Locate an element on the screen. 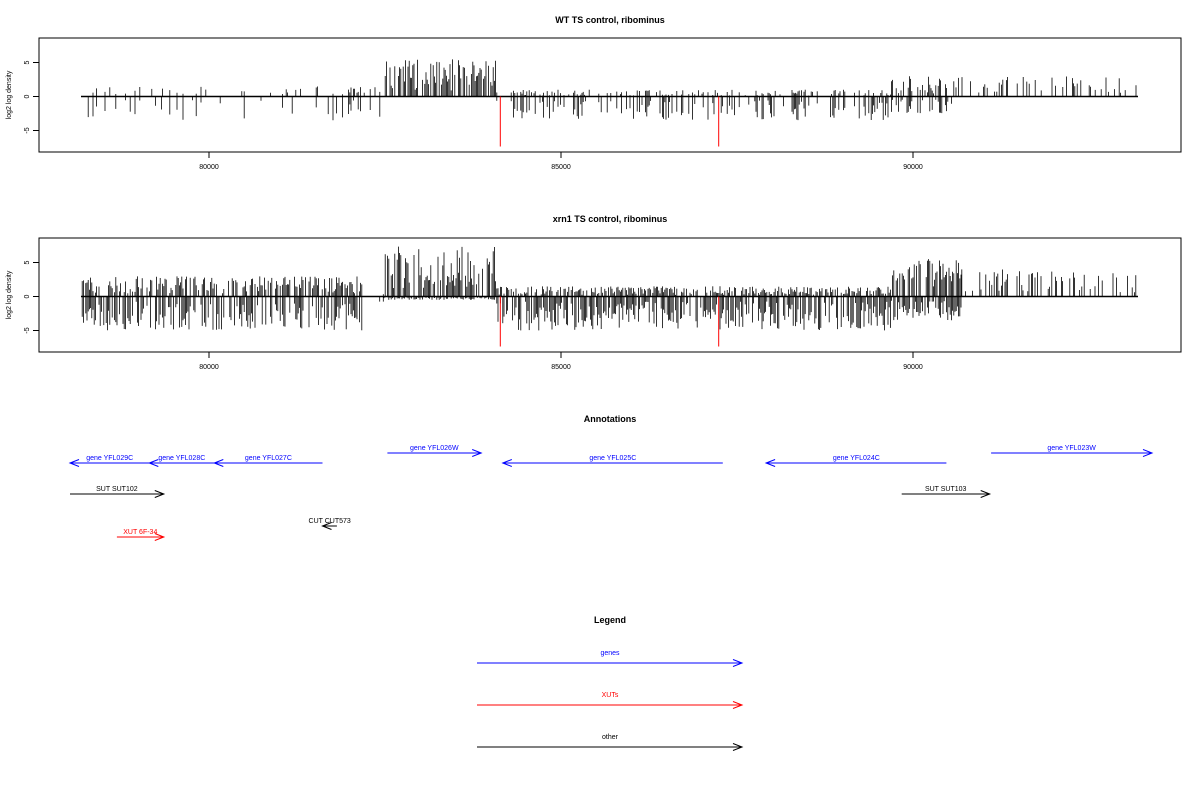  legend-label: XUTs is located at coordinates (610, 695).